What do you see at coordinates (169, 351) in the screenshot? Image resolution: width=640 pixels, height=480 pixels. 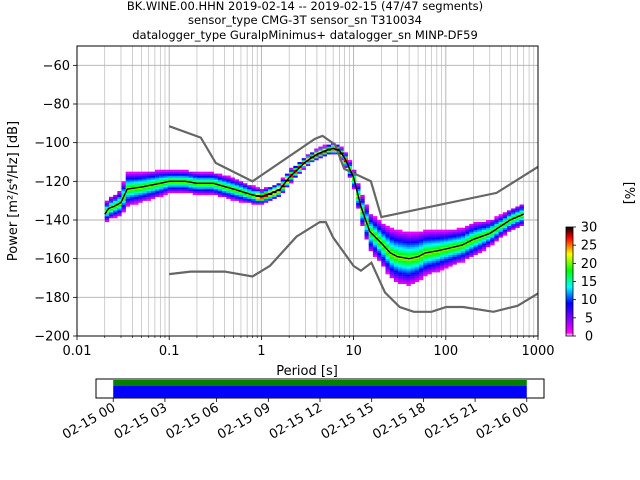 I see `x-tick-label: 0.1` at bounding box center [169, 351].